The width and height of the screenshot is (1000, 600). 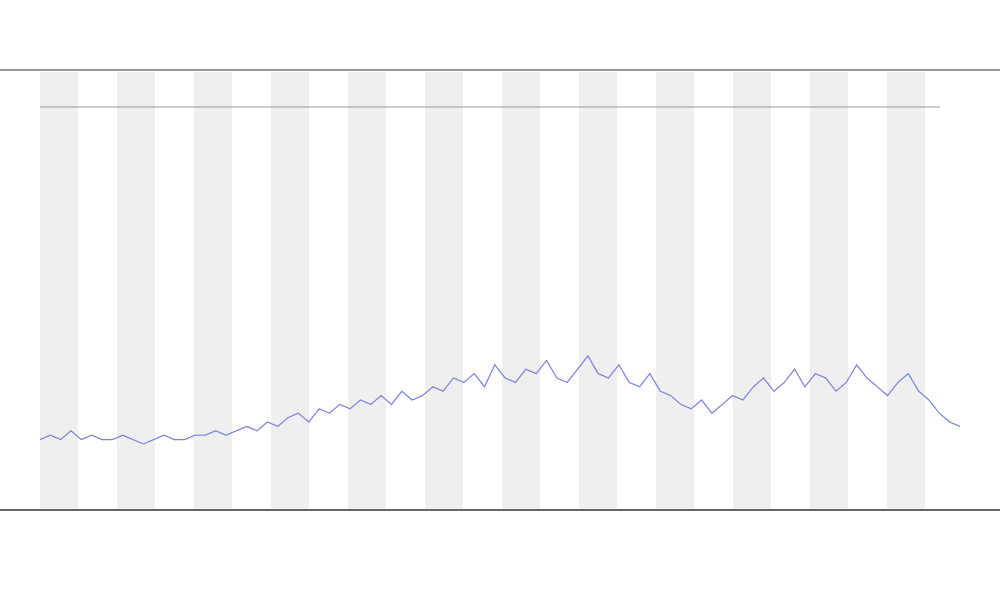 What do you see at coordinates (500, 399) in the screenshot?
I see `data-line` at bounding box center [500, 399].